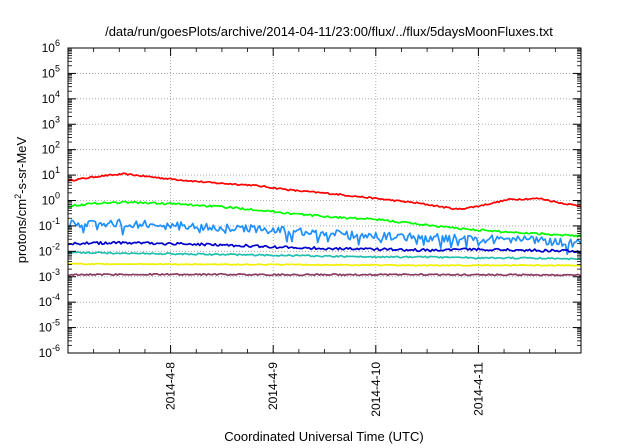 The image size is (640, 448). Describe the element at coordinates (49, 249) in the screenshot. I see `y-tick-label: 10⁻²` at that location.